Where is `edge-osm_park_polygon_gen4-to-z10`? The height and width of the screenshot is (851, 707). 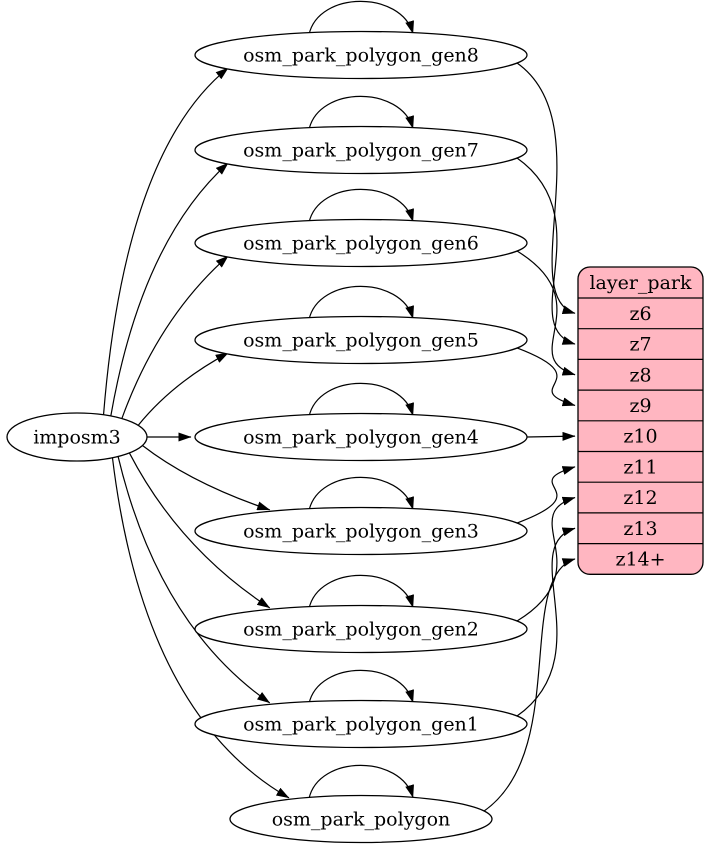
edge-osm_park_polygon_gen4-to-z10 is located at coordinates (551, 436).